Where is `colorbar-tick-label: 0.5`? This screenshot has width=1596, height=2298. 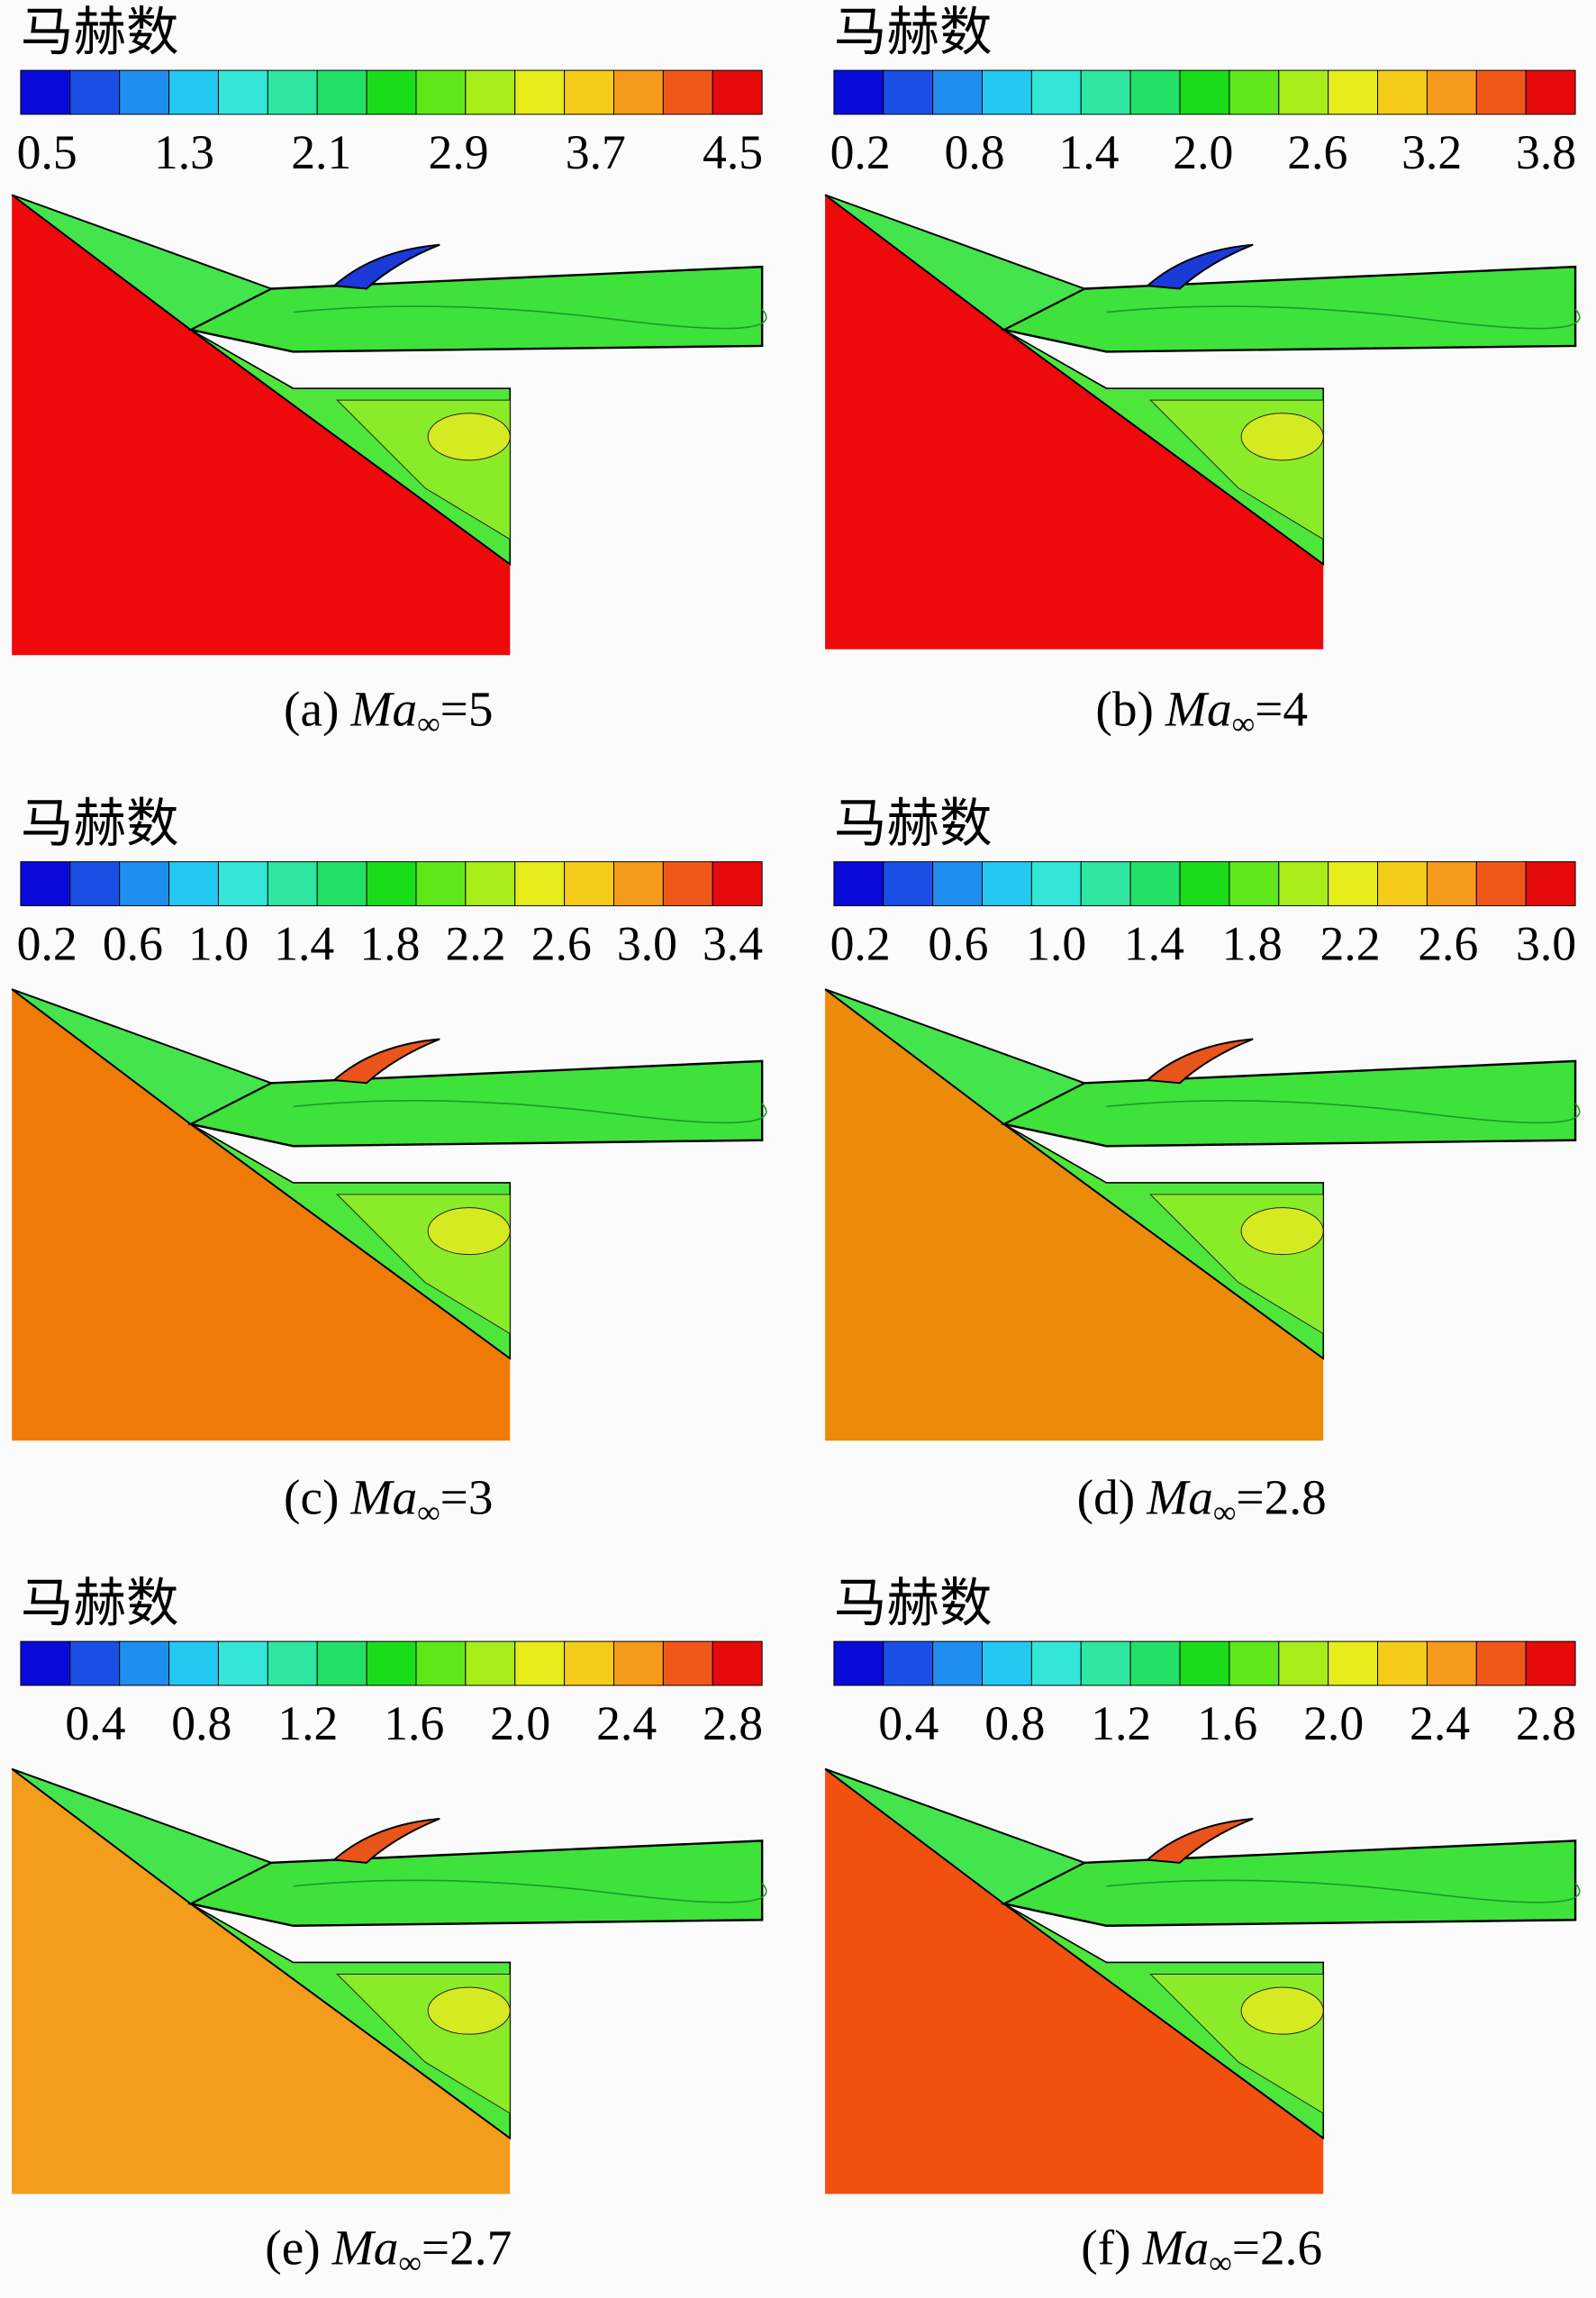
colorbar-tick-label: 0.5 is located at coordinates (47, 152).